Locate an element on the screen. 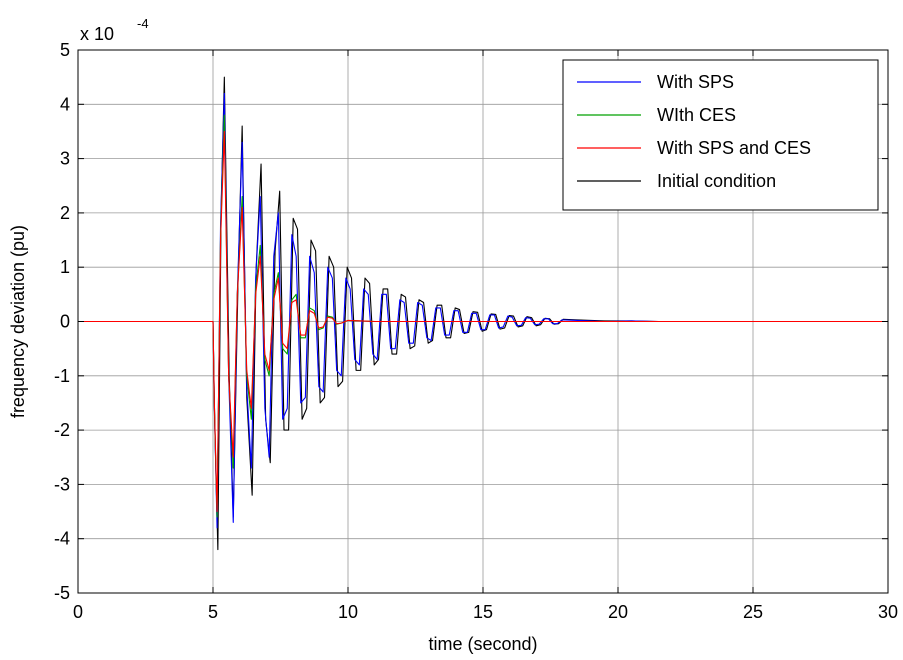 The width and height of the screenshot is (903, 660). y-tick-label: 1 is located at coordinates (65, 267).